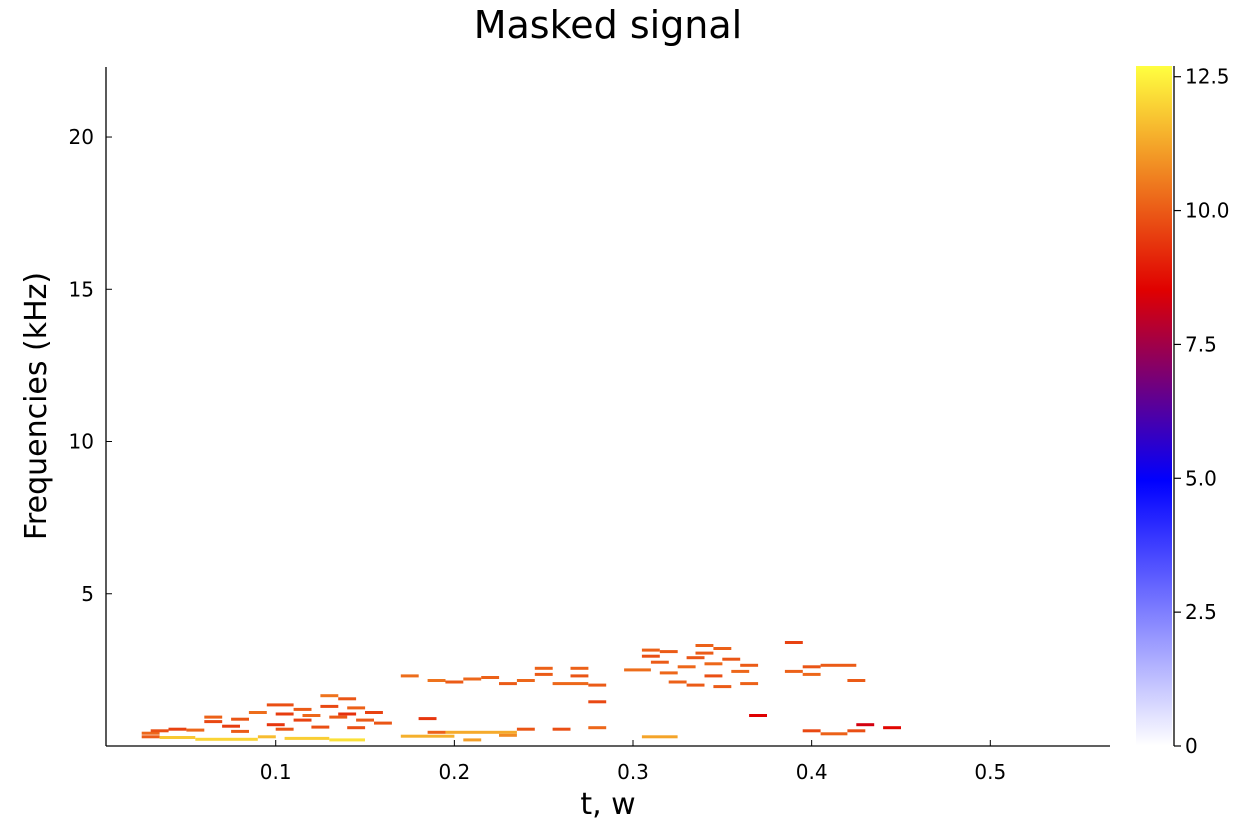  What do you see at coordinates (1154, 406) in the screenshot?
I see `colorbar-gradient` at bounding box center [1154, 406].